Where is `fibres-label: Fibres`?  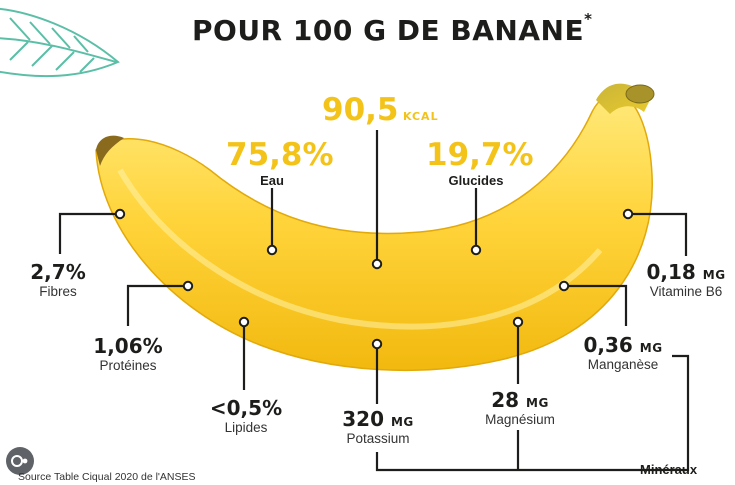 fibres-label: Fibres is located at coordinates (58, 291).